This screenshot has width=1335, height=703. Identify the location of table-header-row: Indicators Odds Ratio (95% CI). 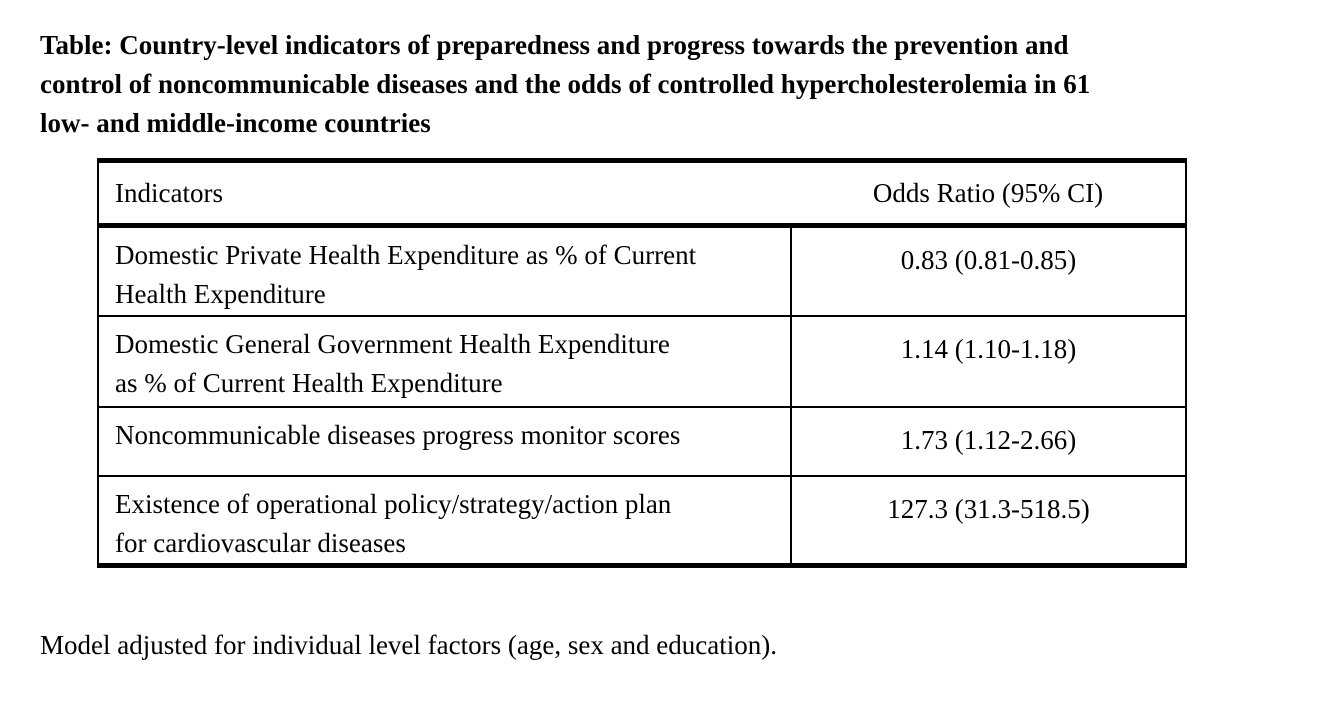
(642, 194).